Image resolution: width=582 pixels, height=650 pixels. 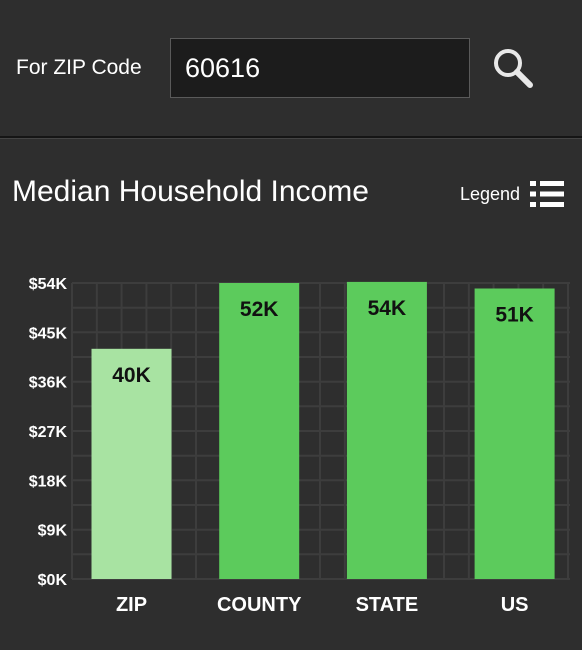 What do you see at coordinates (490, 193) in the screenshot?
I see `legend-label: Legend` at bounding box center [490, 193].